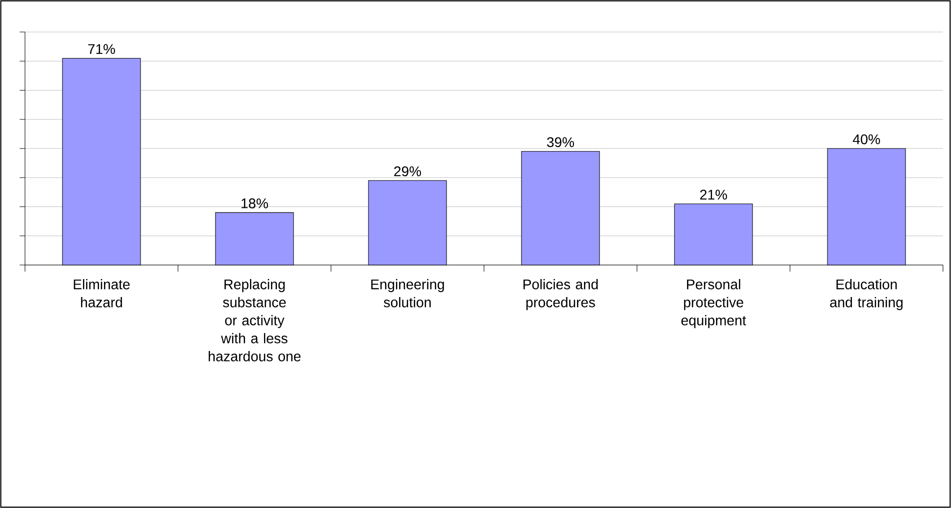  What do you see at coordinates (713, 303) in the screenshot?
I see `x-tick-label: Personal protective equipment` at bounding box center [713, 303].